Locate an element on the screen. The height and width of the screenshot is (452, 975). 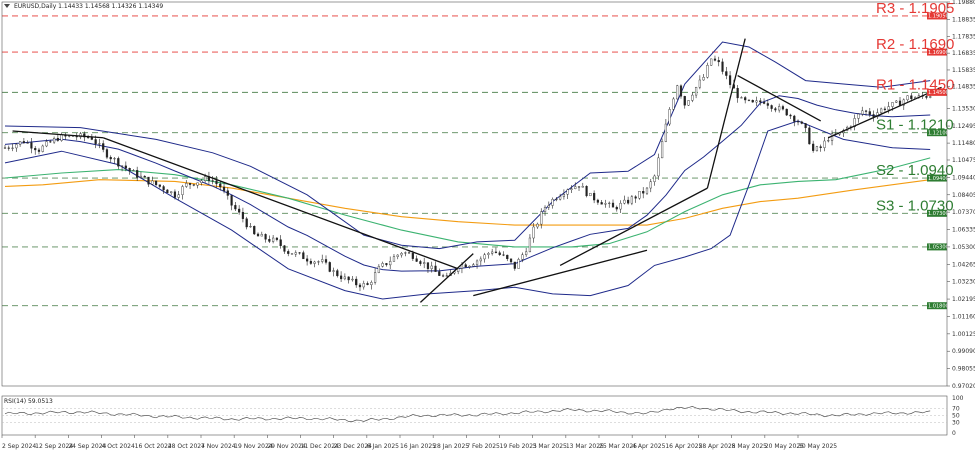
y-tick-label: 1.11480 is located at coordinates (963, 143).